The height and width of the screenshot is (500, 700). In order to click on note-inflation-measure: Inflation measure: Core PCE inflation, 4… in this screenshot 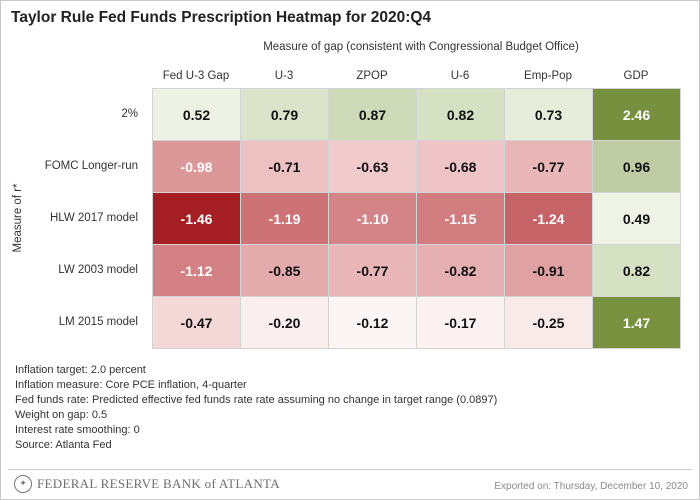, I will do `click(131, 385)`.